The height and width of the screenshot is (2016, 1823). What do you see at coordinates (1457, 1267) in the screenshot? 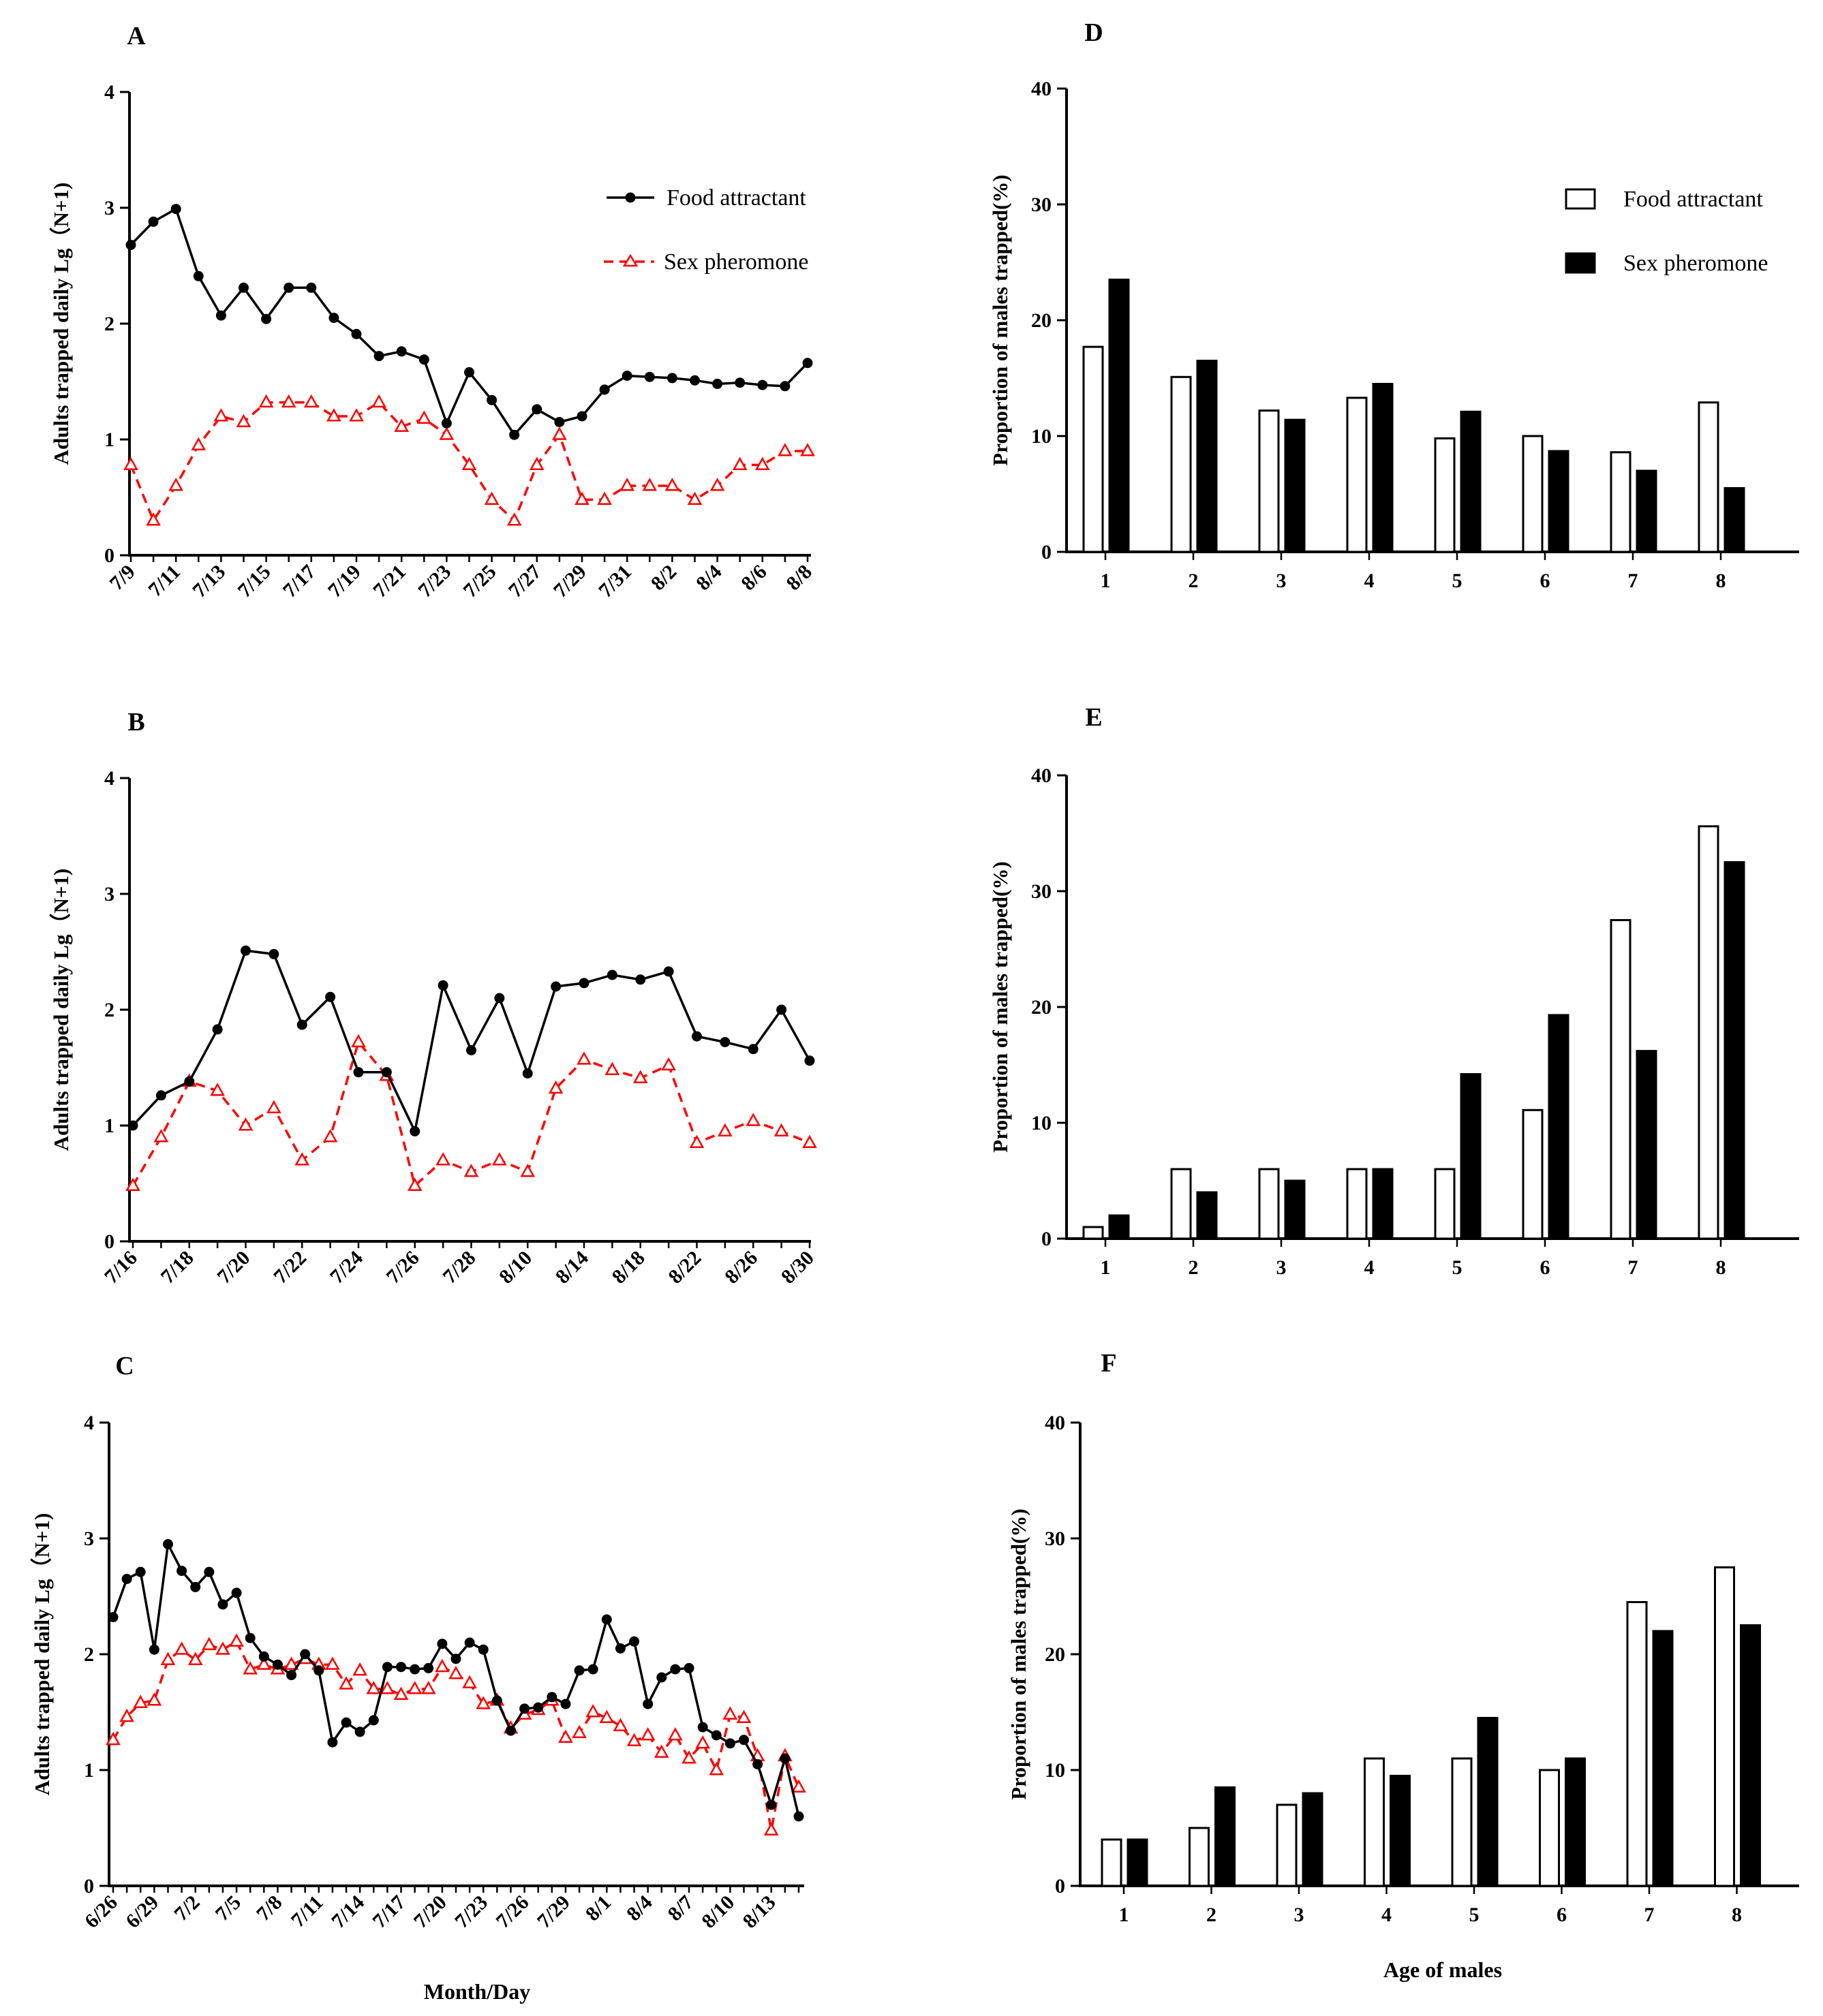
I see `x-tick-label: 5` at bounding box center [1457, 1267].